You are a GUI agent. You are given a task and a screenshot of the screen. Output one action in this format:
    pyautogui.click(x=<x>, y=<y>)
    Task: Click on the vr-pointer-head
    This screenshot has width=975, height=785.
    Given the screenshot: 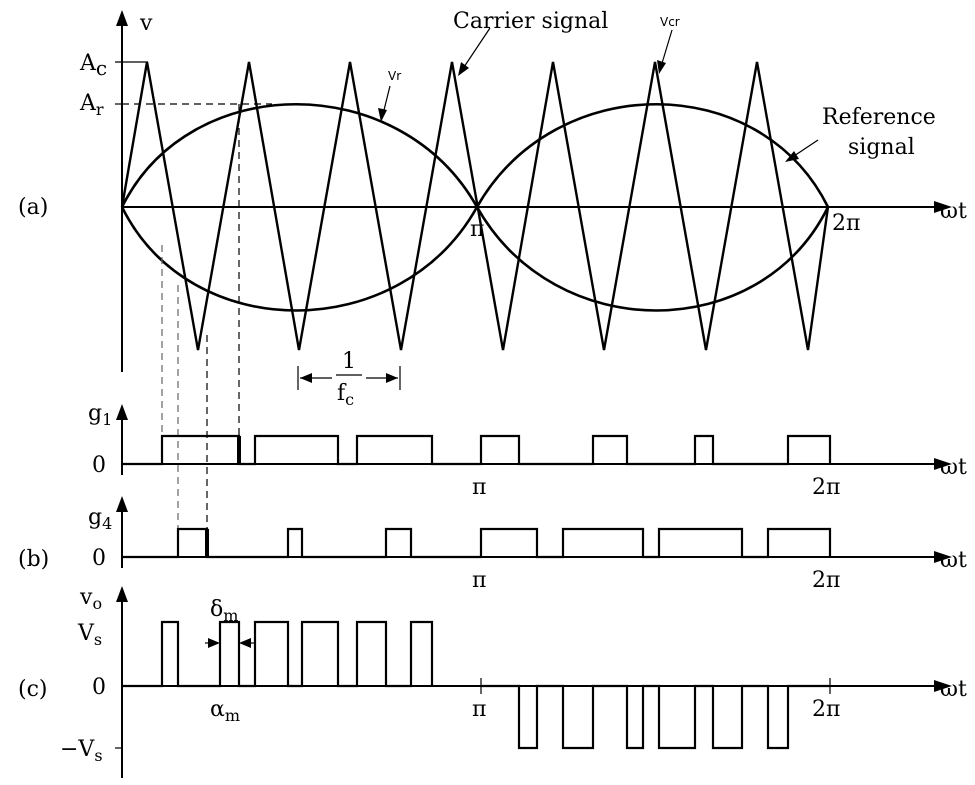 What is the action you would take?
    pyautogui.click(x=382, y=115)
    